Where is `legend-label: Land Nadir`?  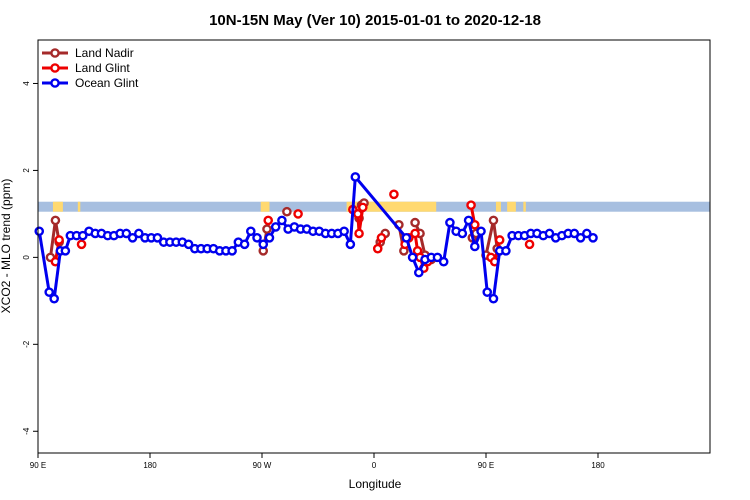
legend-label: Land Nadir is located at coordinates (104, 53).